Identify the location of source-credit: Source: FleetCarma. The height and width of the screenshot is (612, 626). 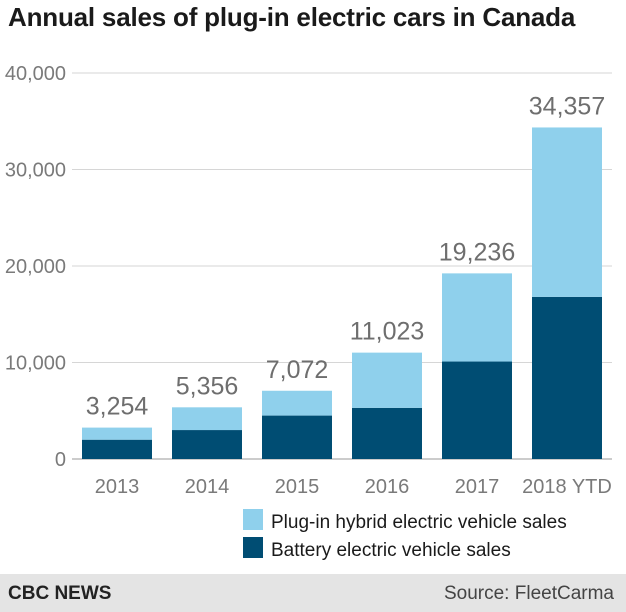
(528, 593).